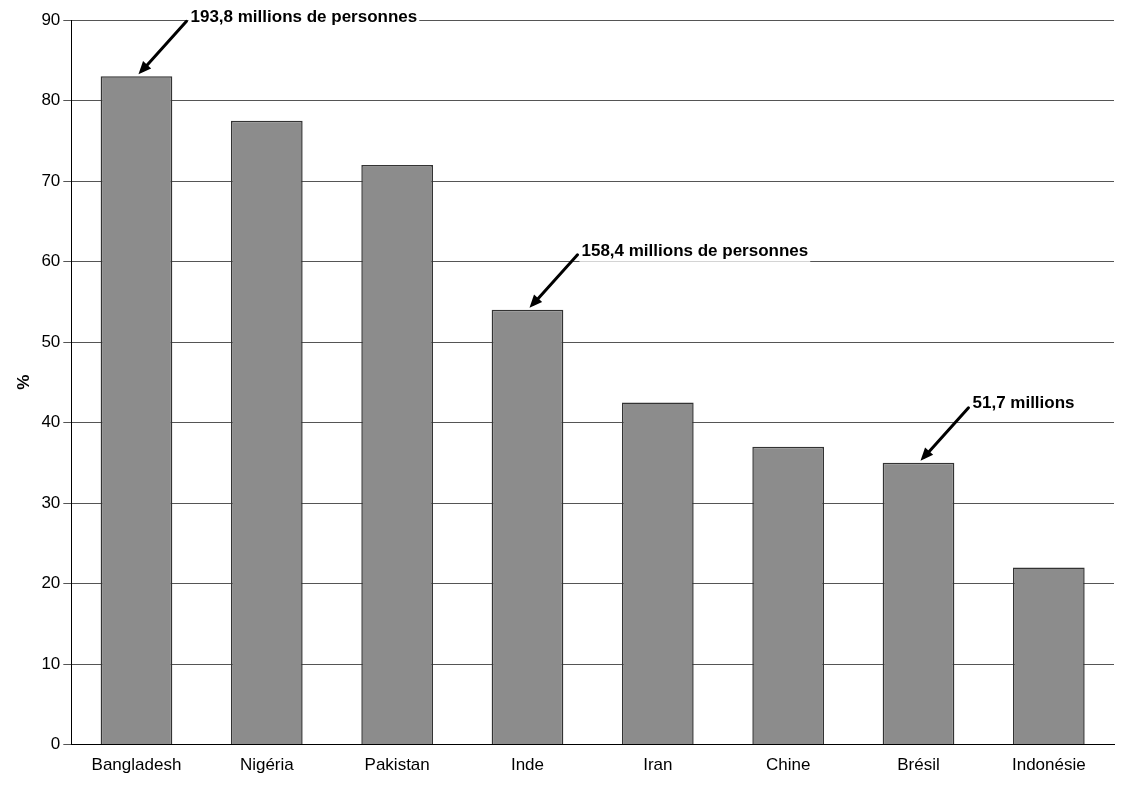  I want to click on annotation: 51,7 millions, so click(1023, 403).